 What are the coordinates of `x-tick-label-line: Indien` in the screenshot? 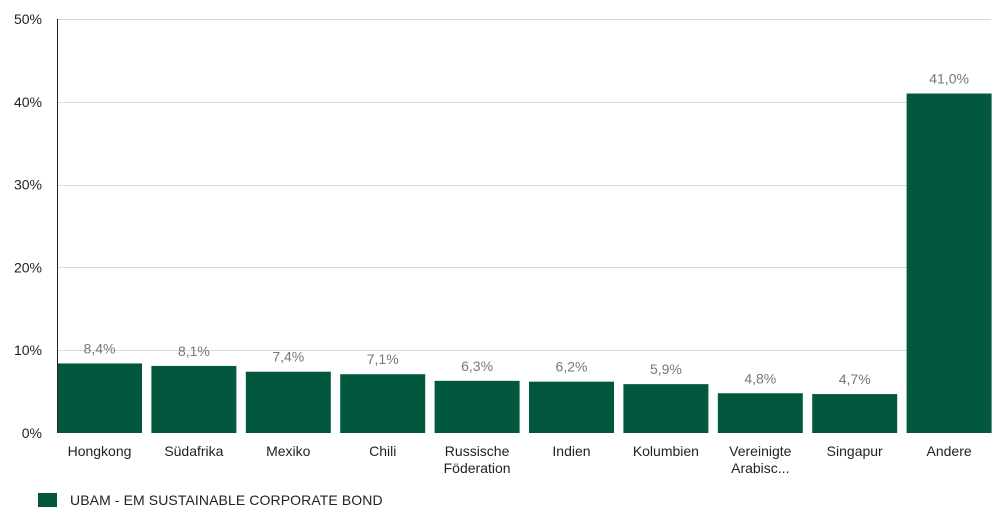 It's located at (571, 451).